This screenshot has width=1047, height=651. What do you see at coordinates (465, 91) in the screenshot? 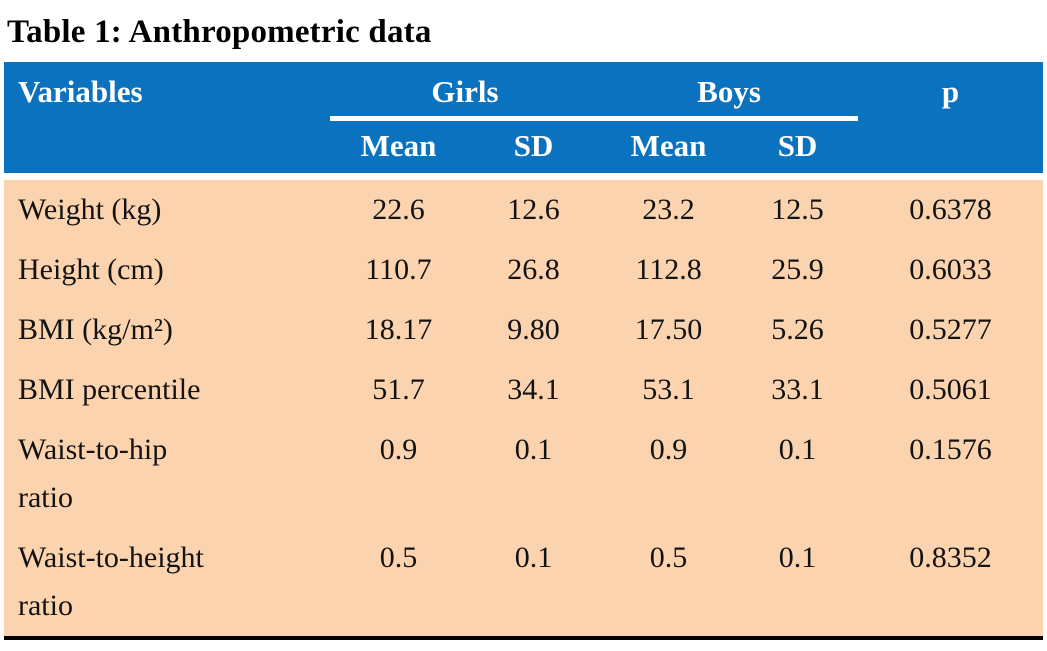
I see `column-header-girls: Girls` at bounding box center [465, 91].